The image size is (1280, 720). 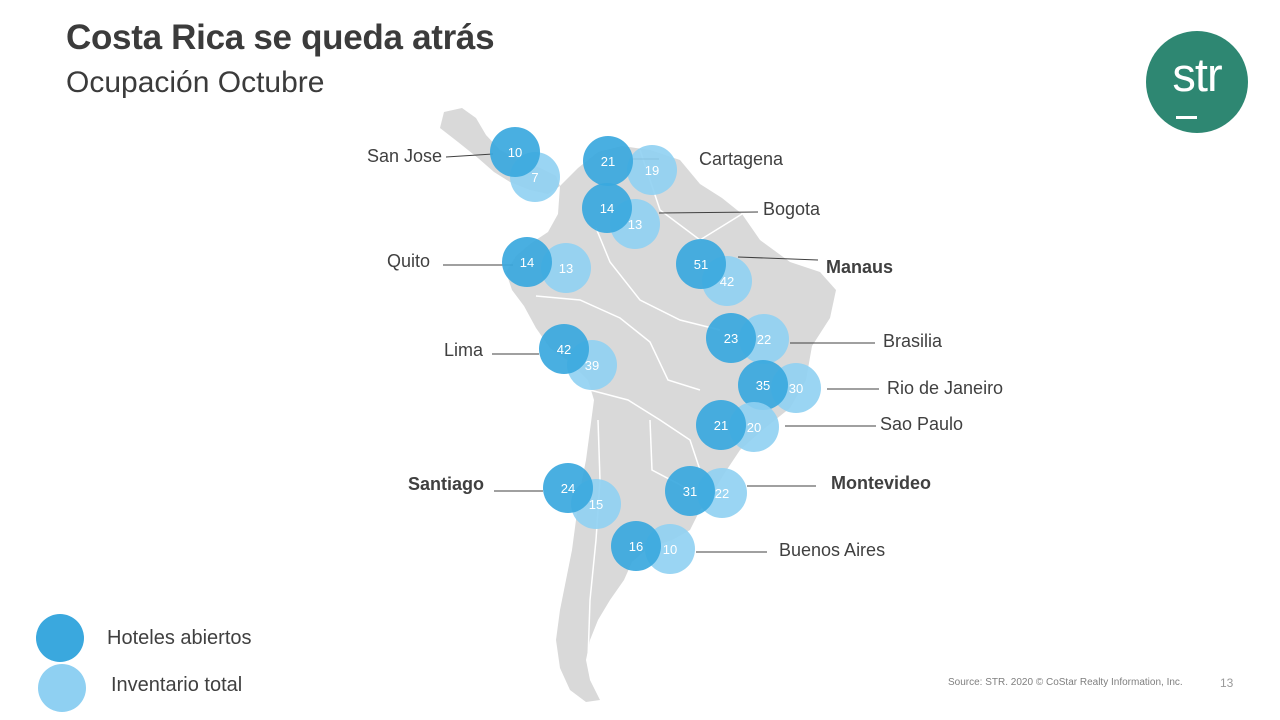 What do you see at coordinates (881, 483) in the screenshot?
I see `city-label-montevideo: Montevideo` at bounding box center [881, 483].